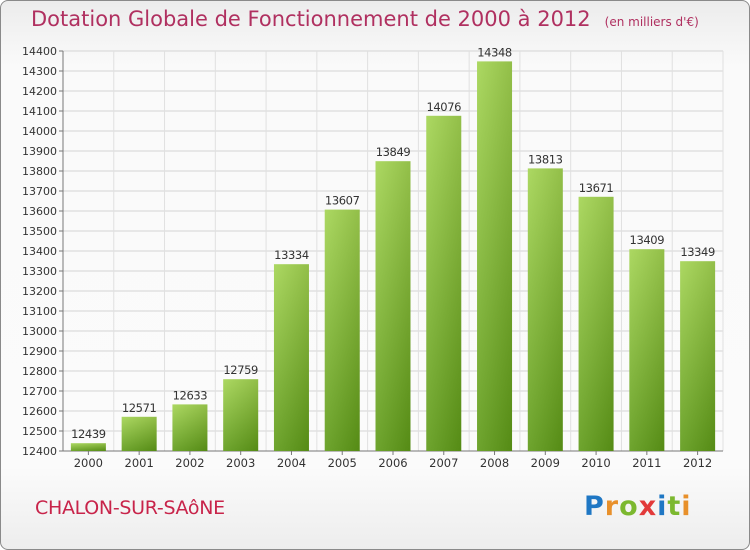 Image resolution: width=750 pixels, height=550 pixels. What do you see at coordinates (291, 255) in the screenshot?
I see `bar-value-label: 13334` at bounding box center [291, 255].